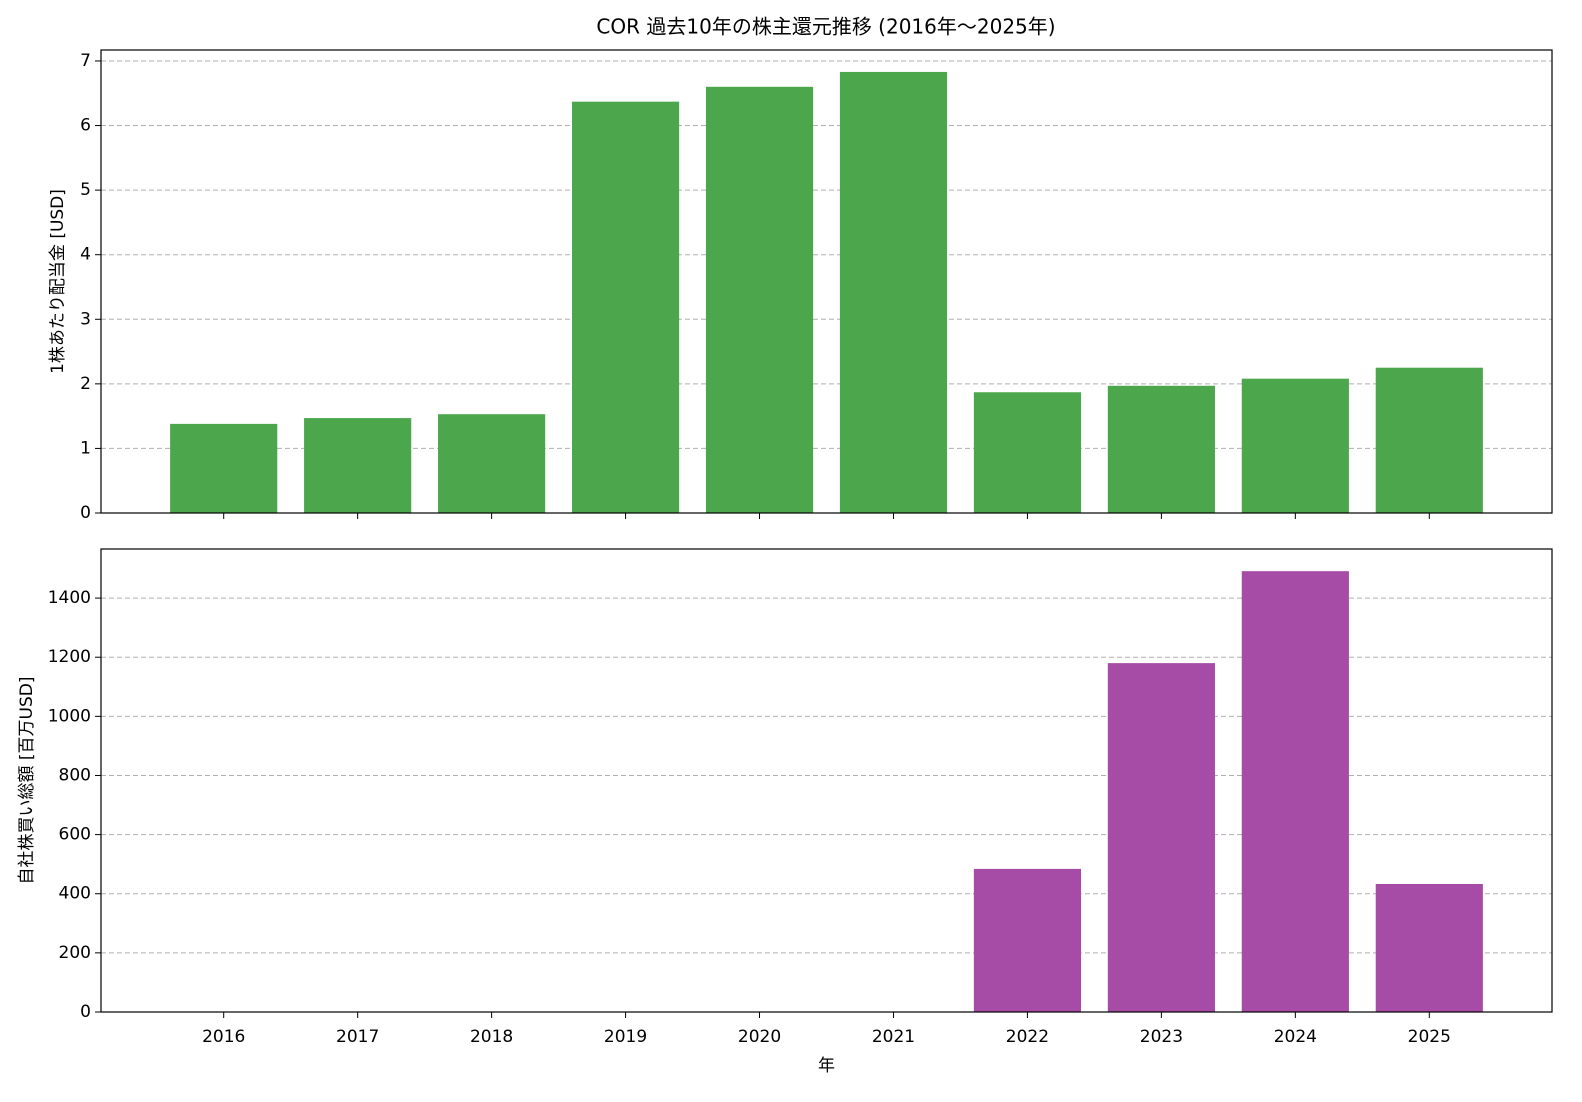  Describe the element at coordinates (1429, 1037) in the screenshot. I see `x-tick-label: 2025` at that location.